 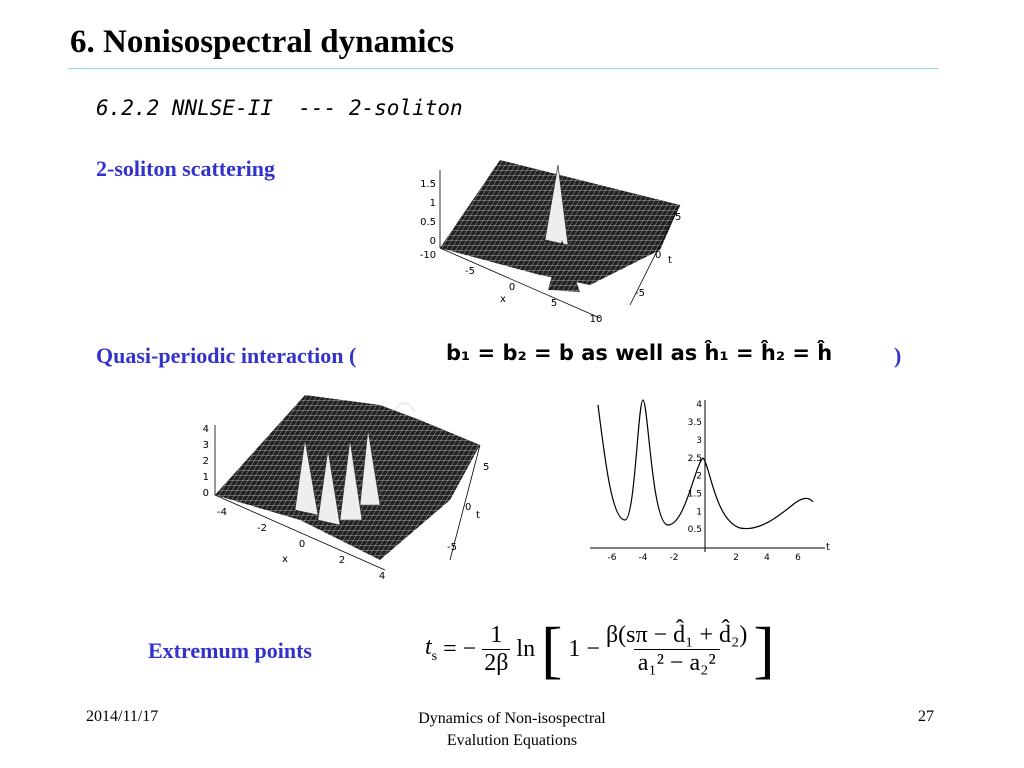 What do you see at coordinates (705, 464) in the screenshot?
I see `curve` at bounding box center [705, 464].